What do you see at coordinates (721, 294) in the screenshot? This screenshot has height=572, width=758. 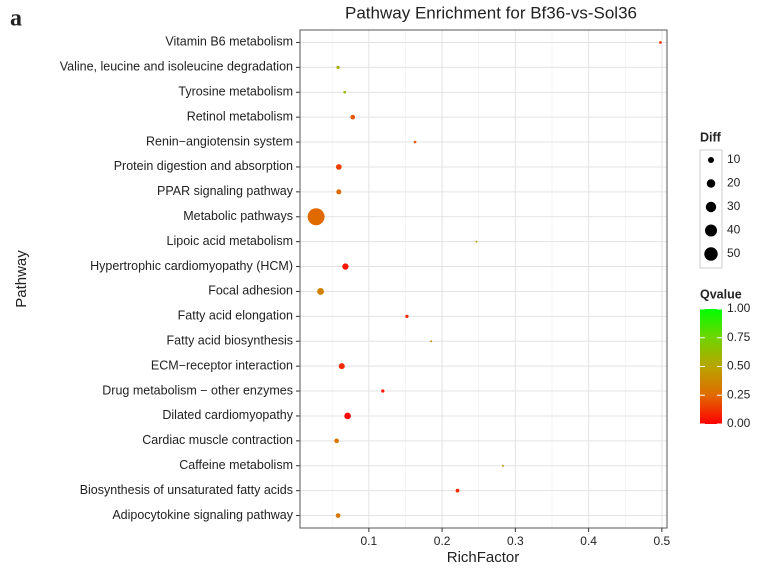 I see `color-legend-title: Qvalue` at bounding box center [721, 294].